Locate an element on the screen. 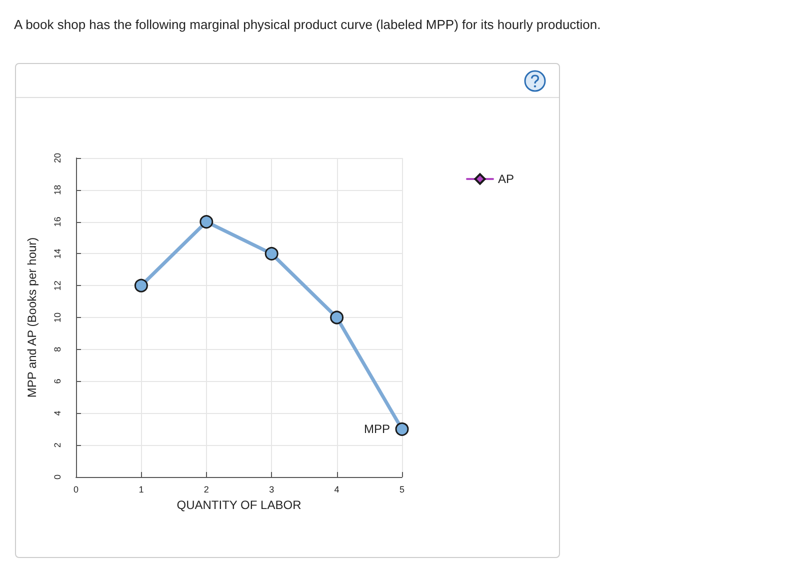 The image size is (806, 573). y-axis-title: MPP and AP (Books per hour) is located at coordinates (32, 317).